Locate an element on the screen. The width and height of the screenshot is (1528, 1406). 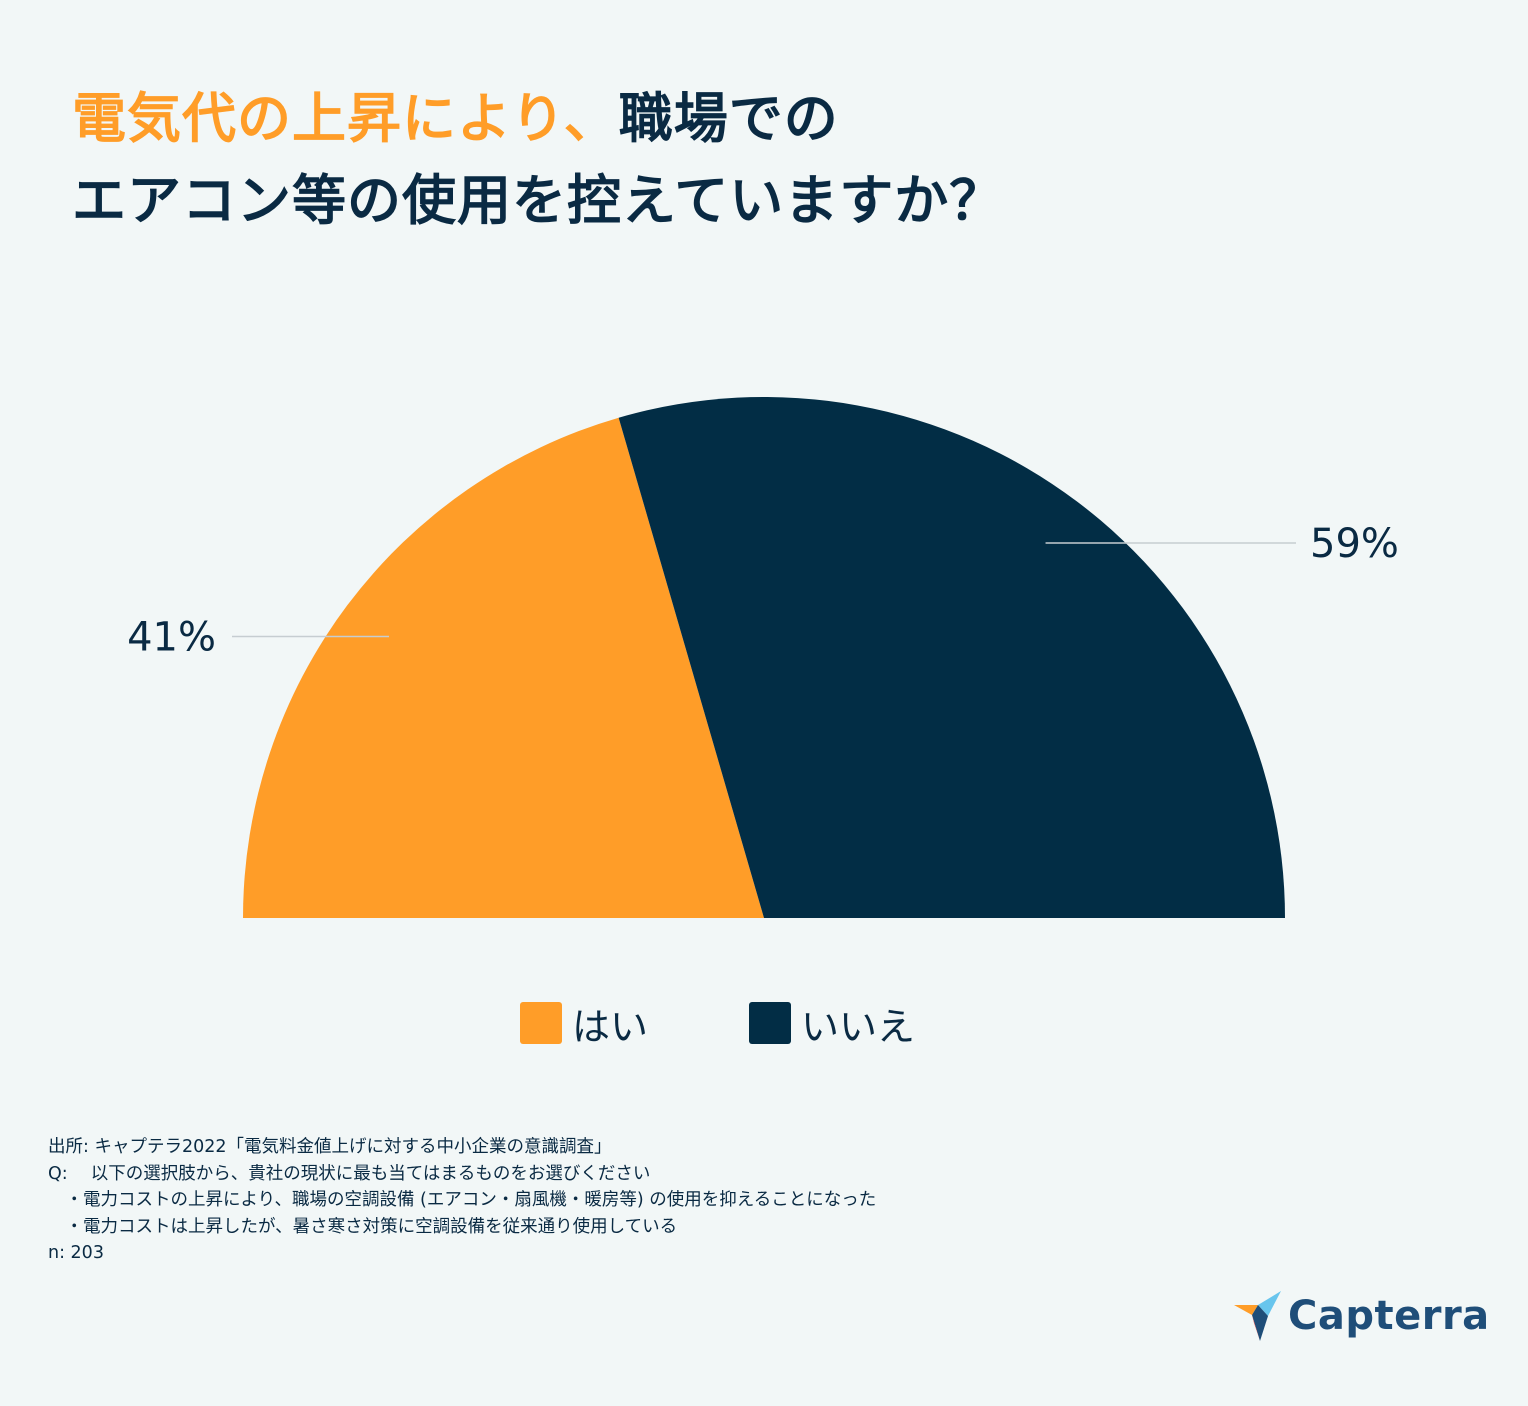
chart-title: 電気代の上昇により、職場でのエアコン等の使用を控えていますか？ is located at coordinates (538, 160).